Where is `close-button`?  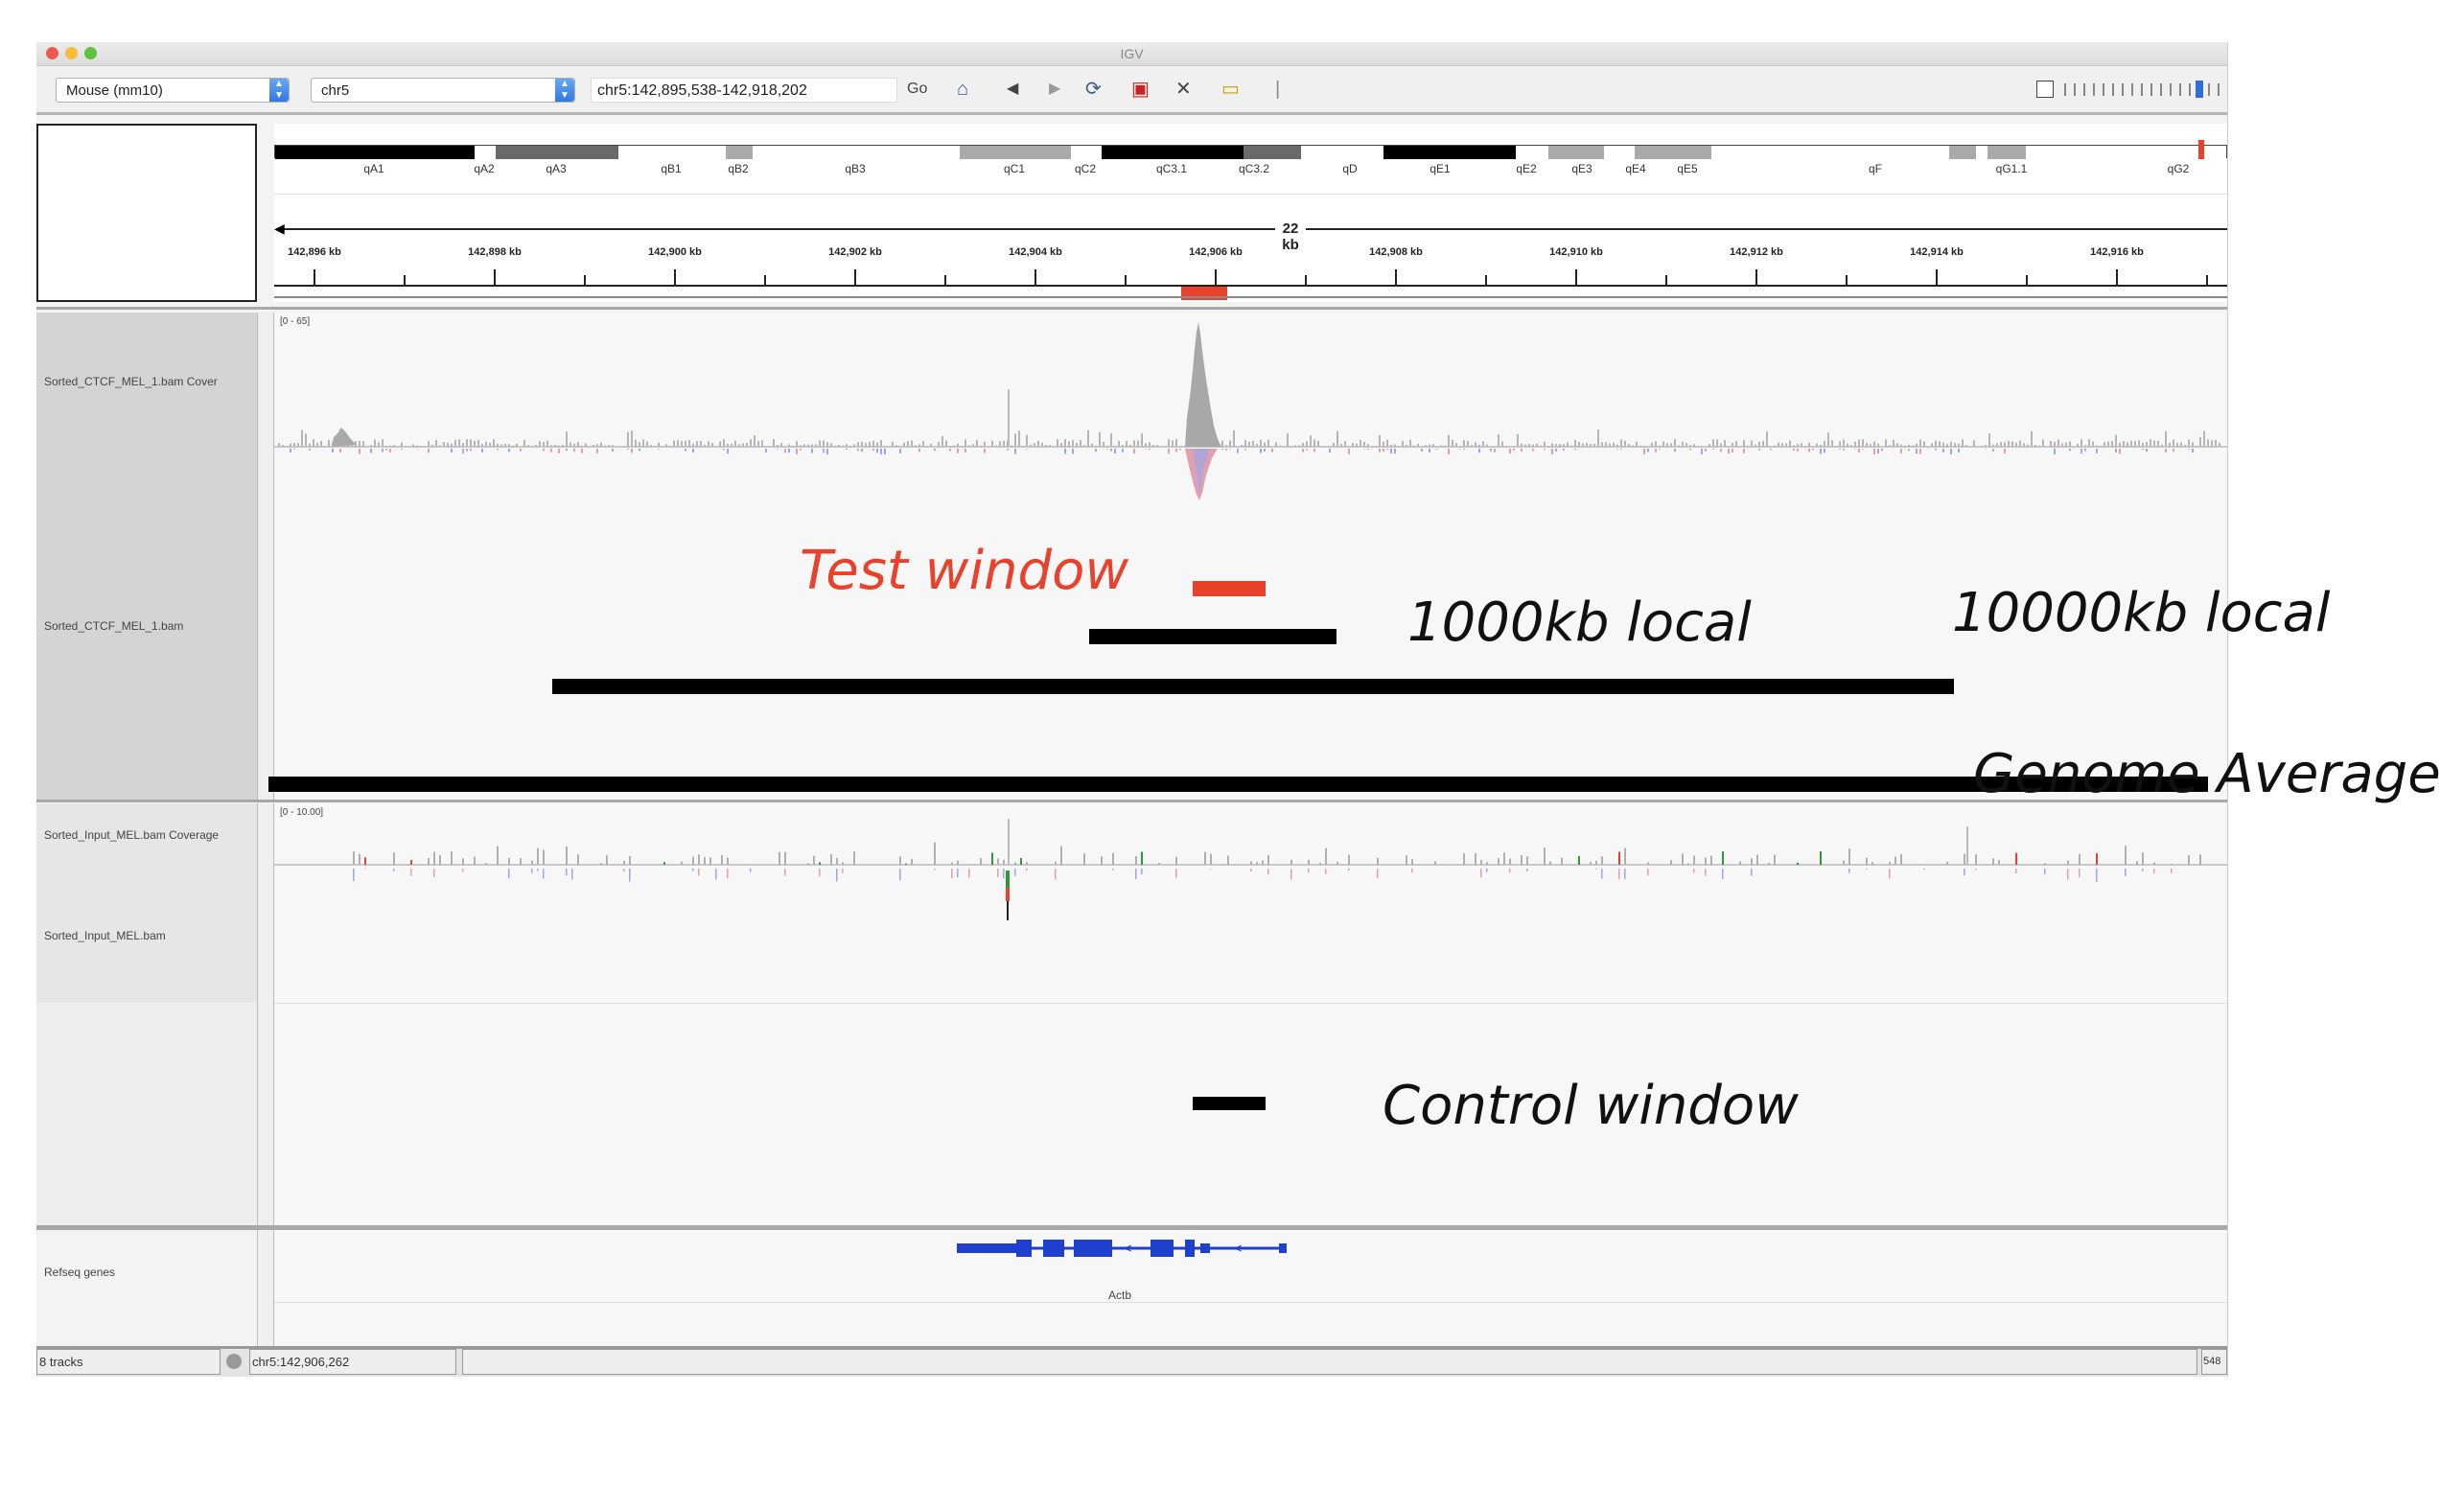
close-button is located at coordinates (52, 53).